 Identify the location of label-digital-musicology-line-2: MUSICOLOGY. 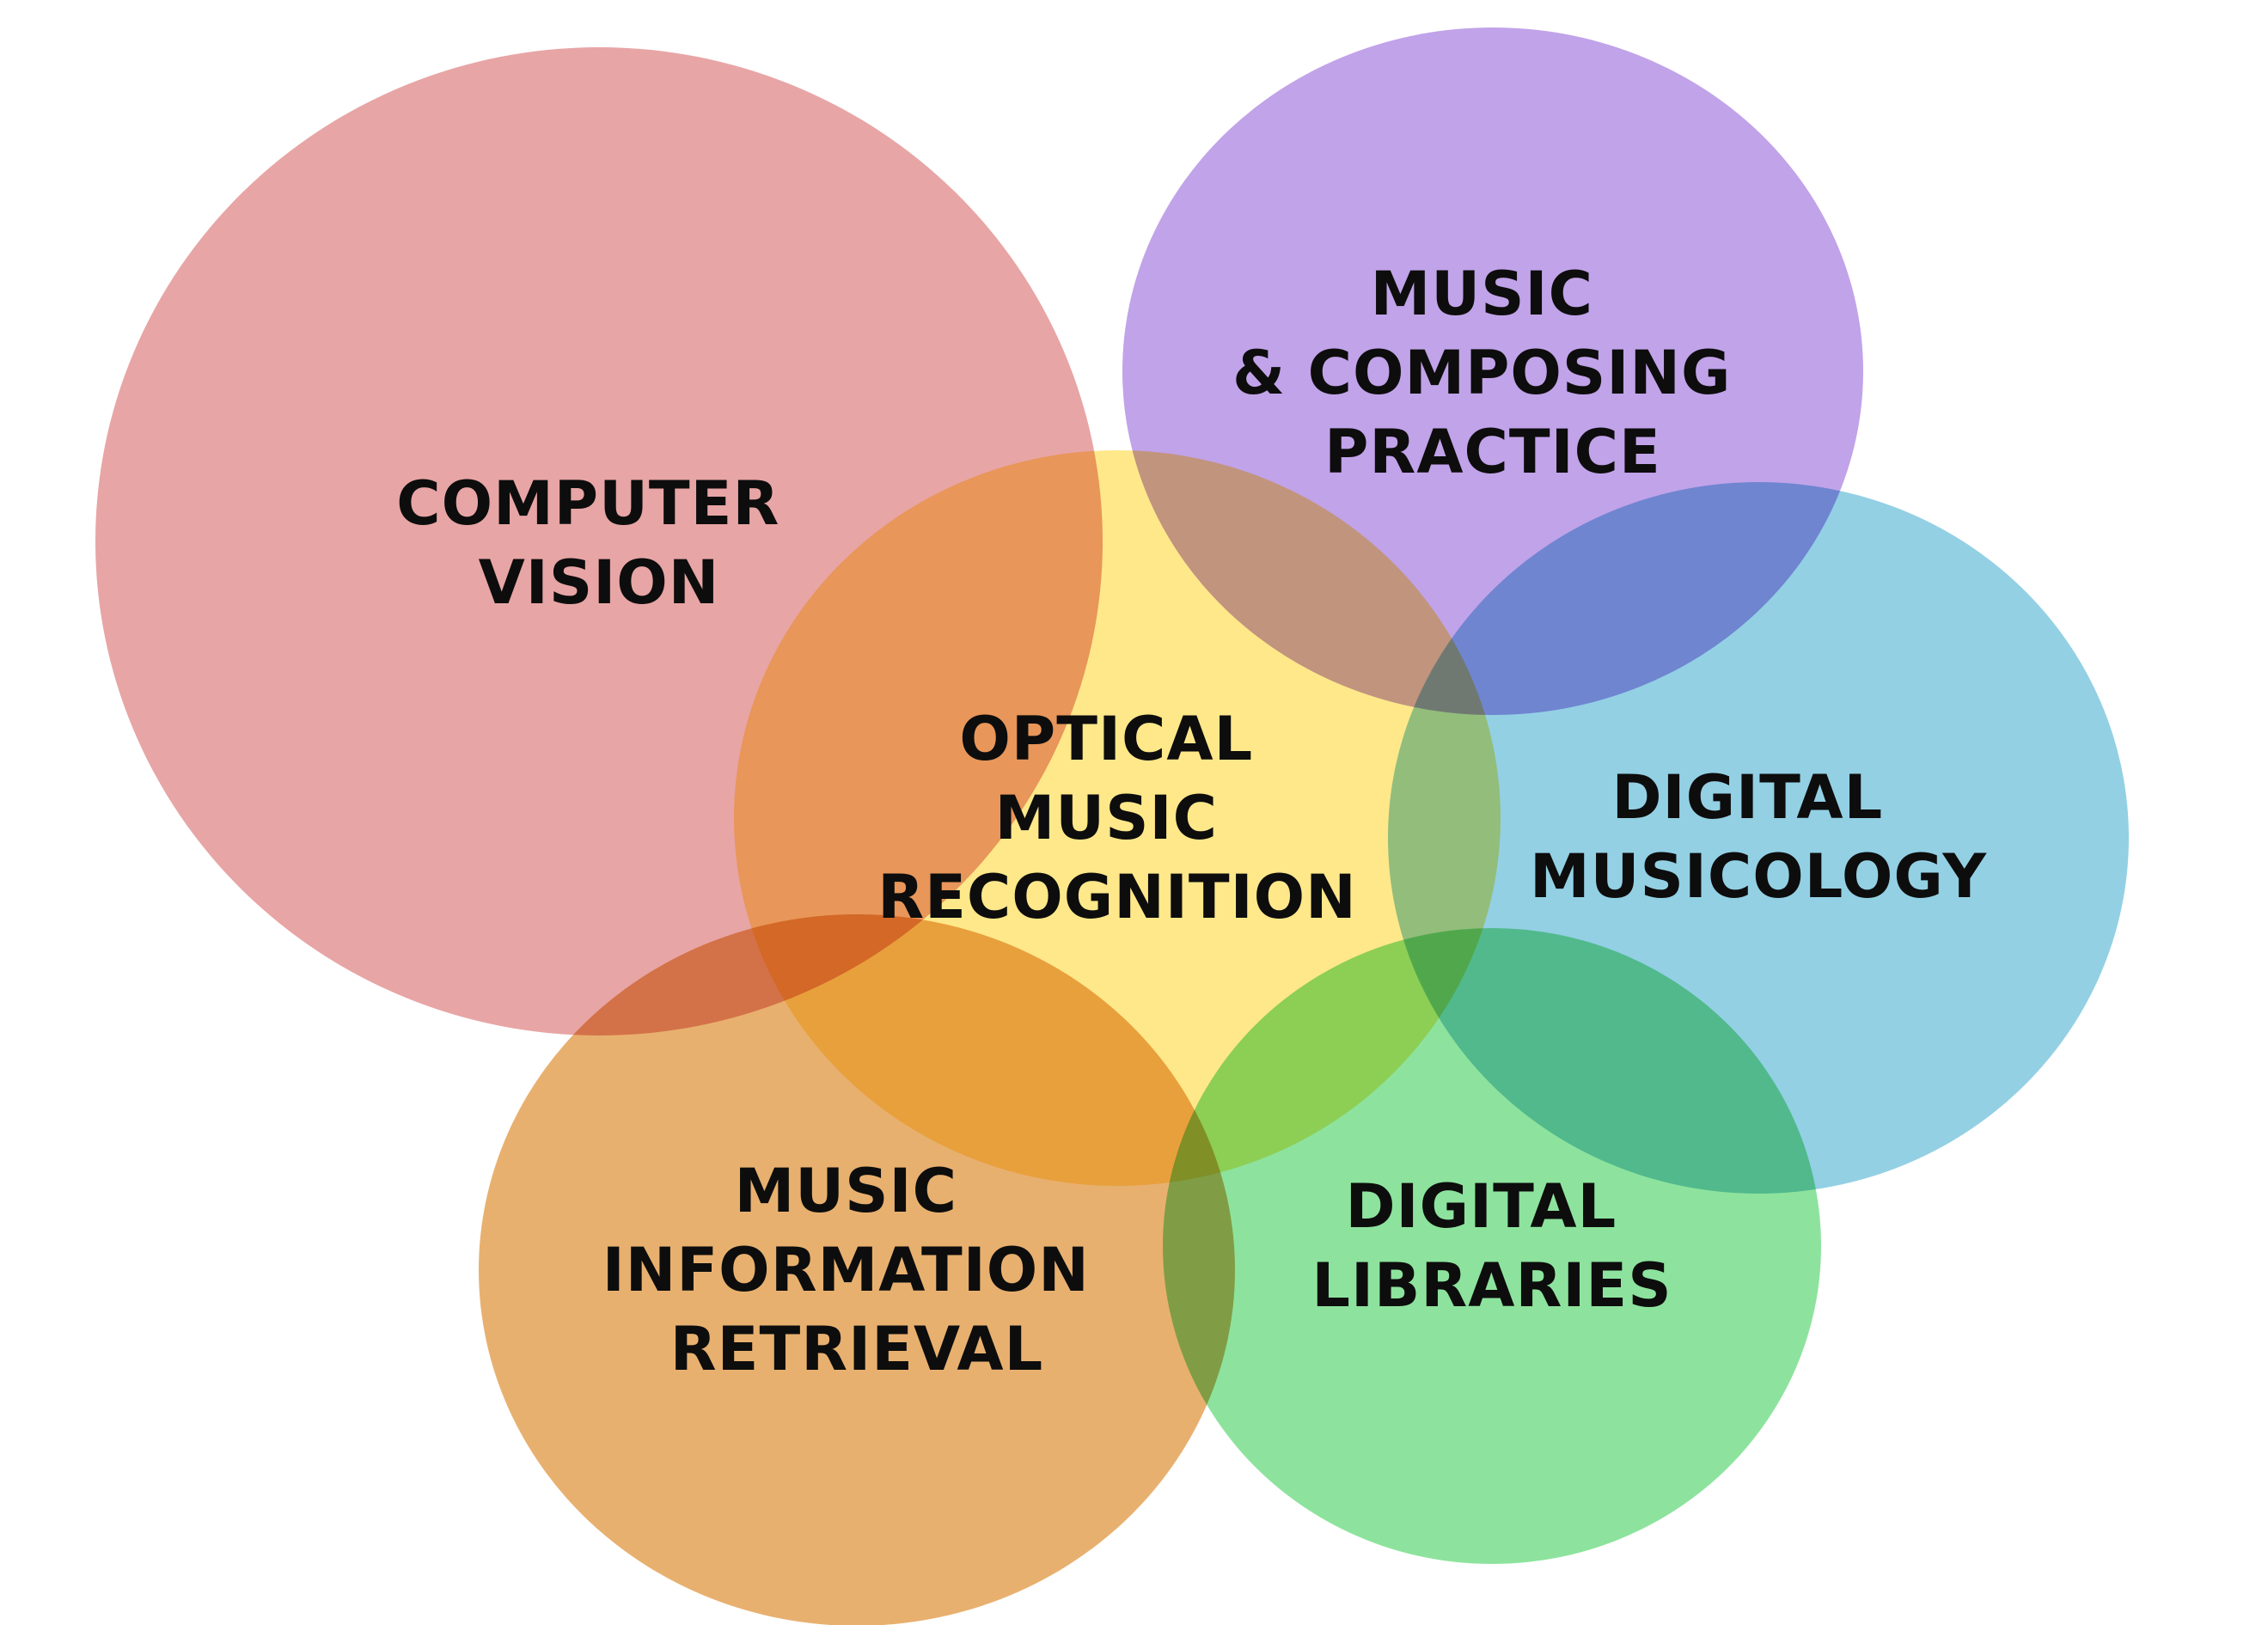
(1758, 876).